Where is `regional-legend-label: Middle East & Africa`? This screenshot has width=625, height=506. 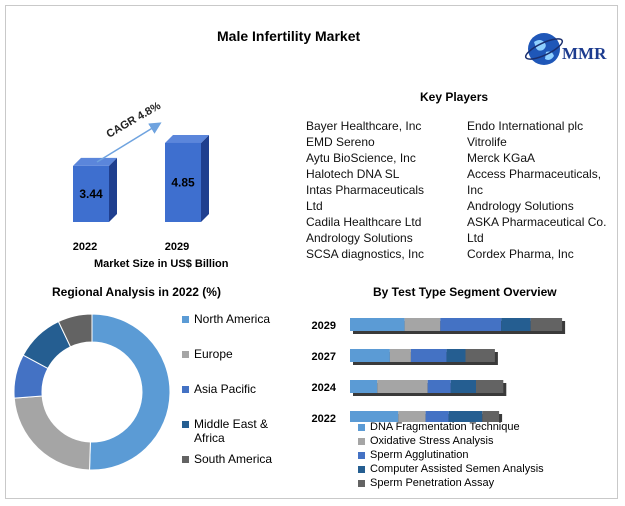 regional-legend-label: Middle East & Africa is located at coordinates (231, 431).